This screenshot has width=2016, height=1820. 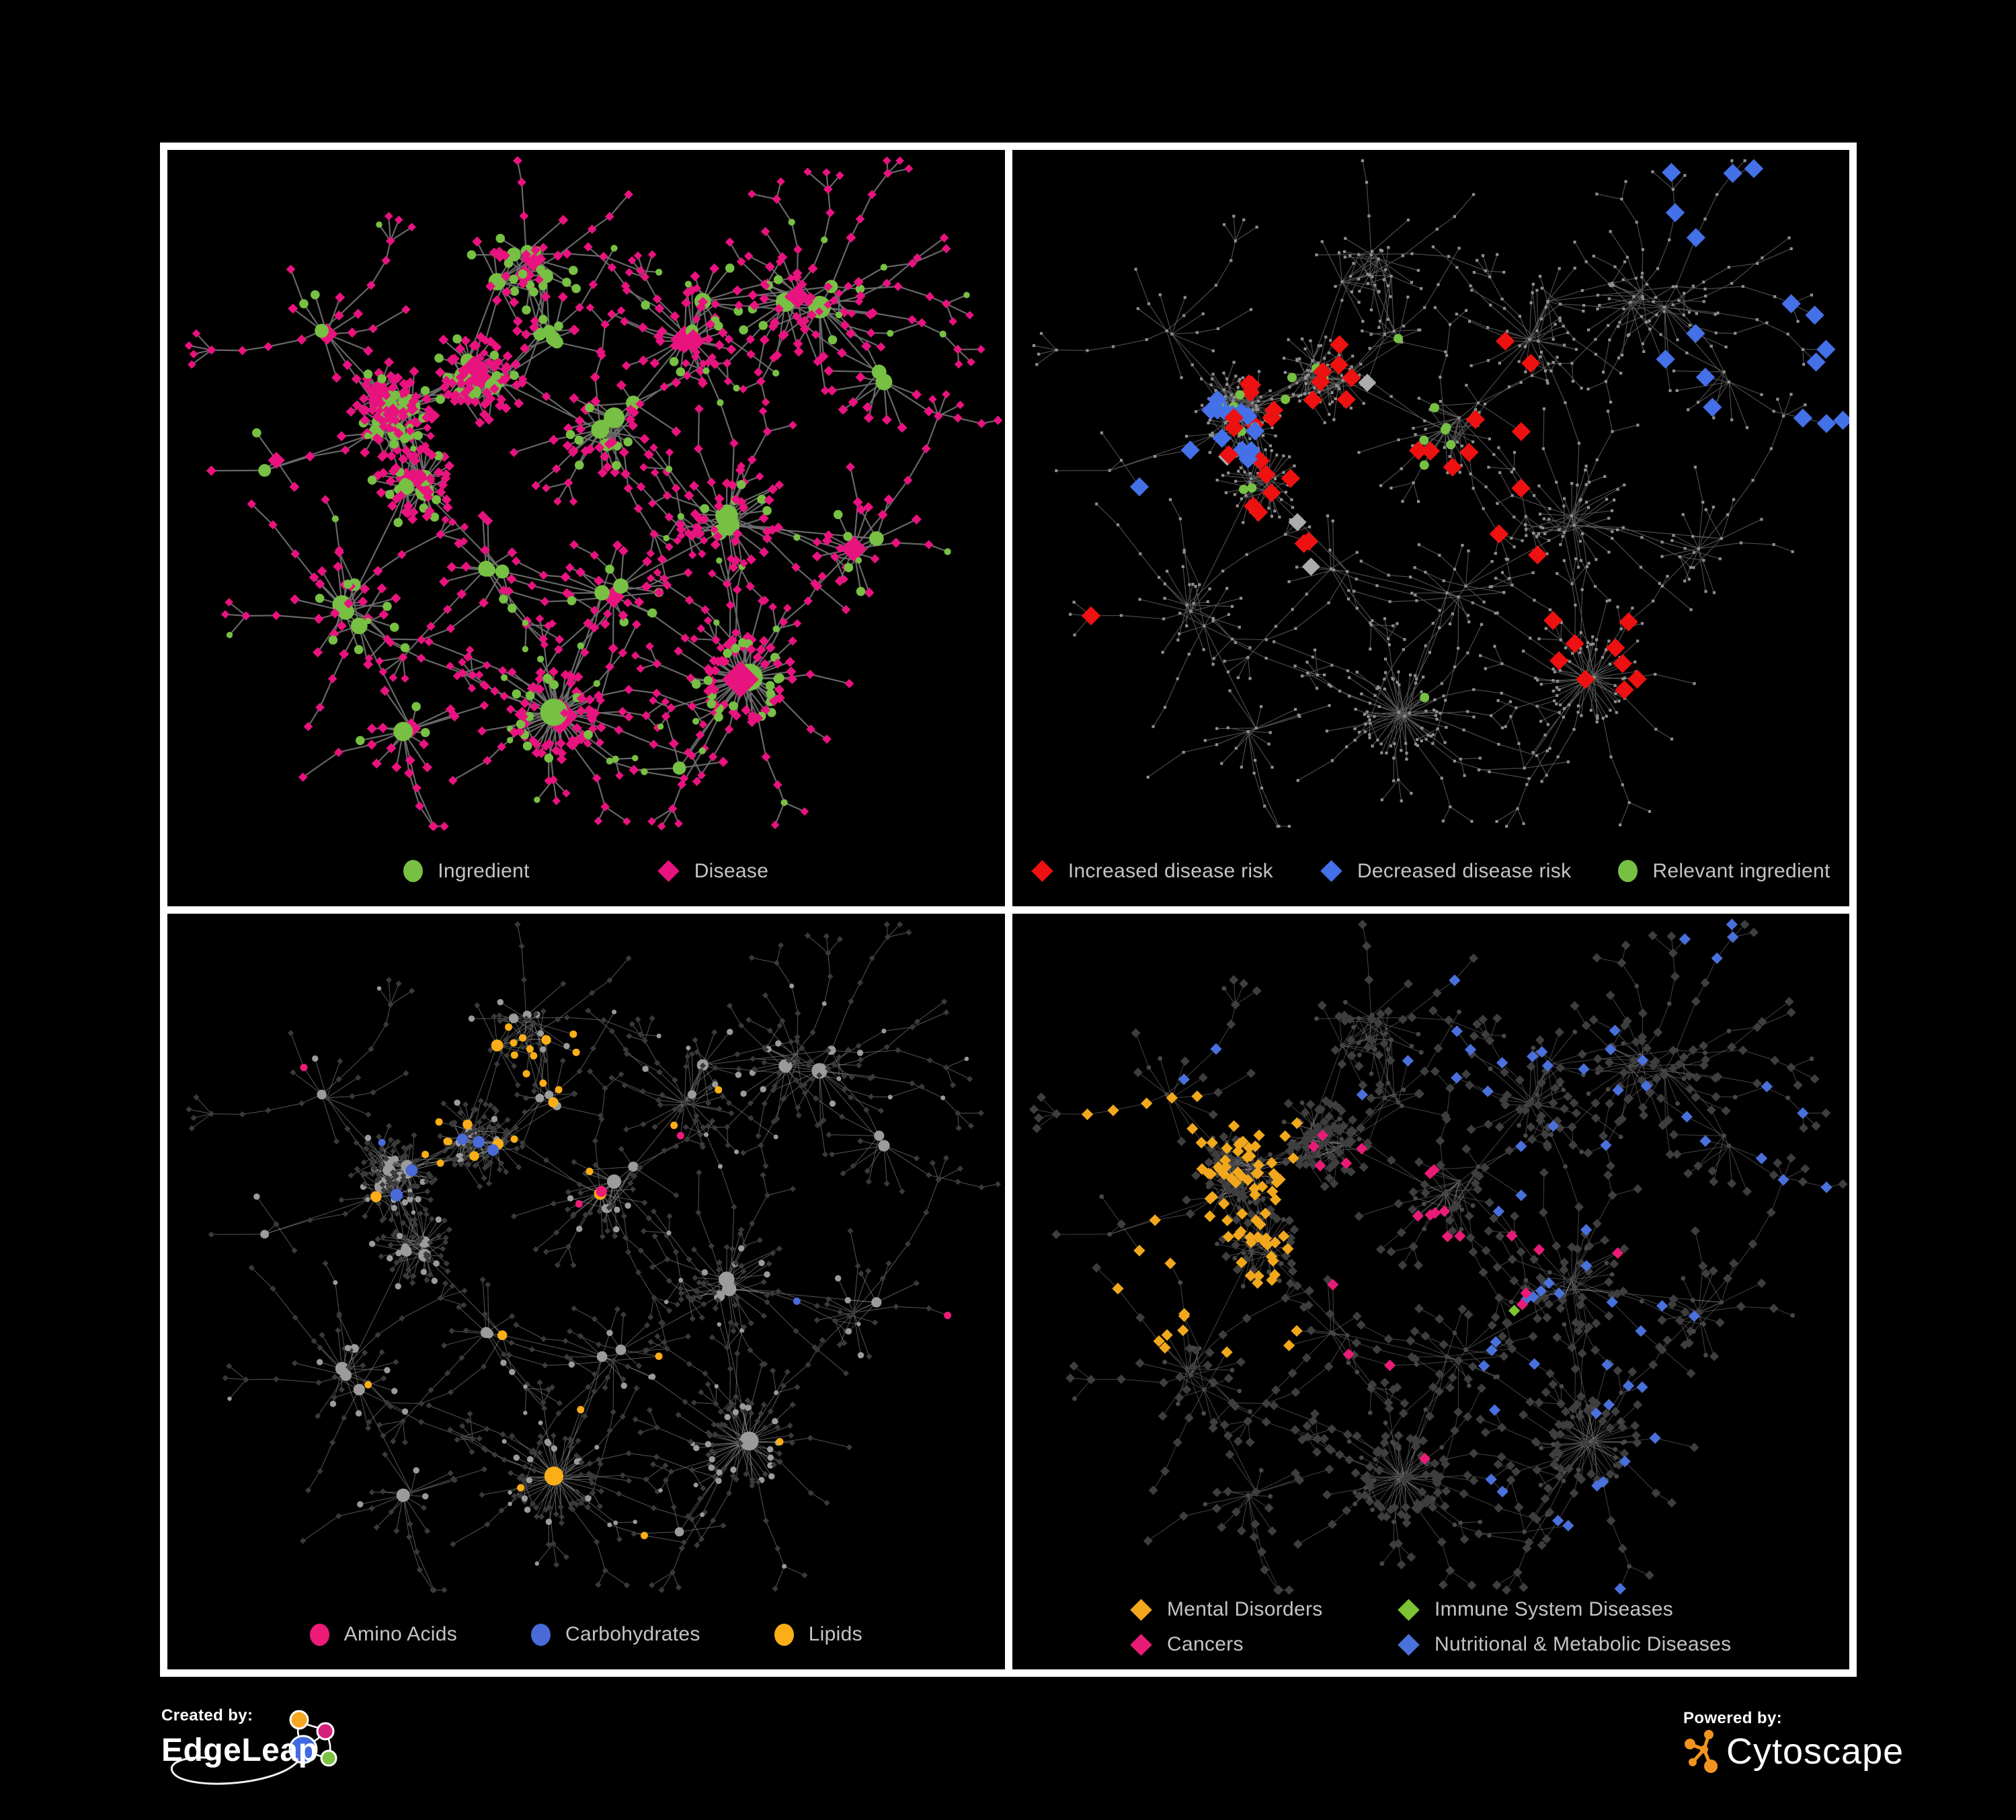 I want to click on legend-label: Decreased disease risk, so click(x=1464, y=870).